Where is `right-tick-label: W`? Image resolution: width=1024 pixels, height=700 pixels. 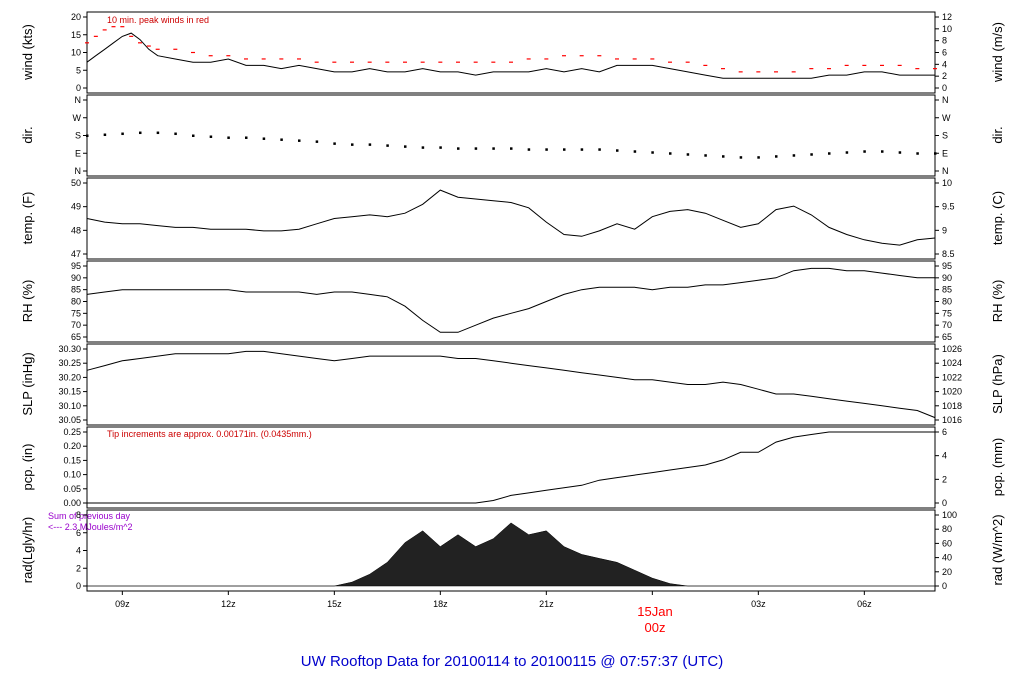 right-tick-label: W is located at coordinates (946, 118).